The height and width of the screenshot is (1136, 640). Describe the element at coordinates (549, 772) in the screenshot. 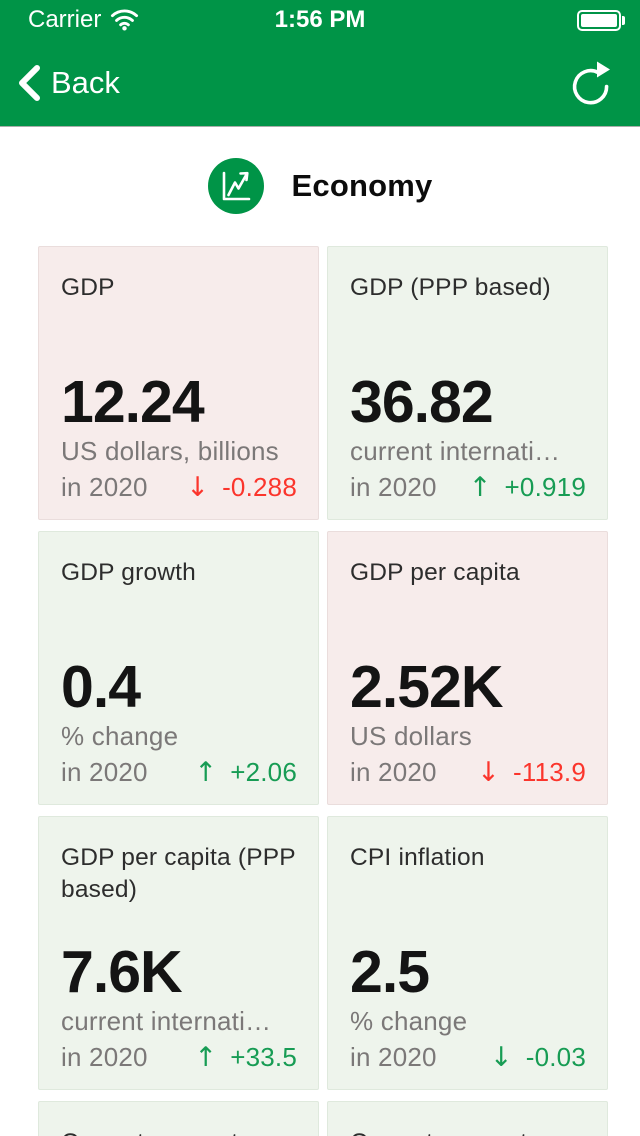

I see `change-value: -113.9` at that location.